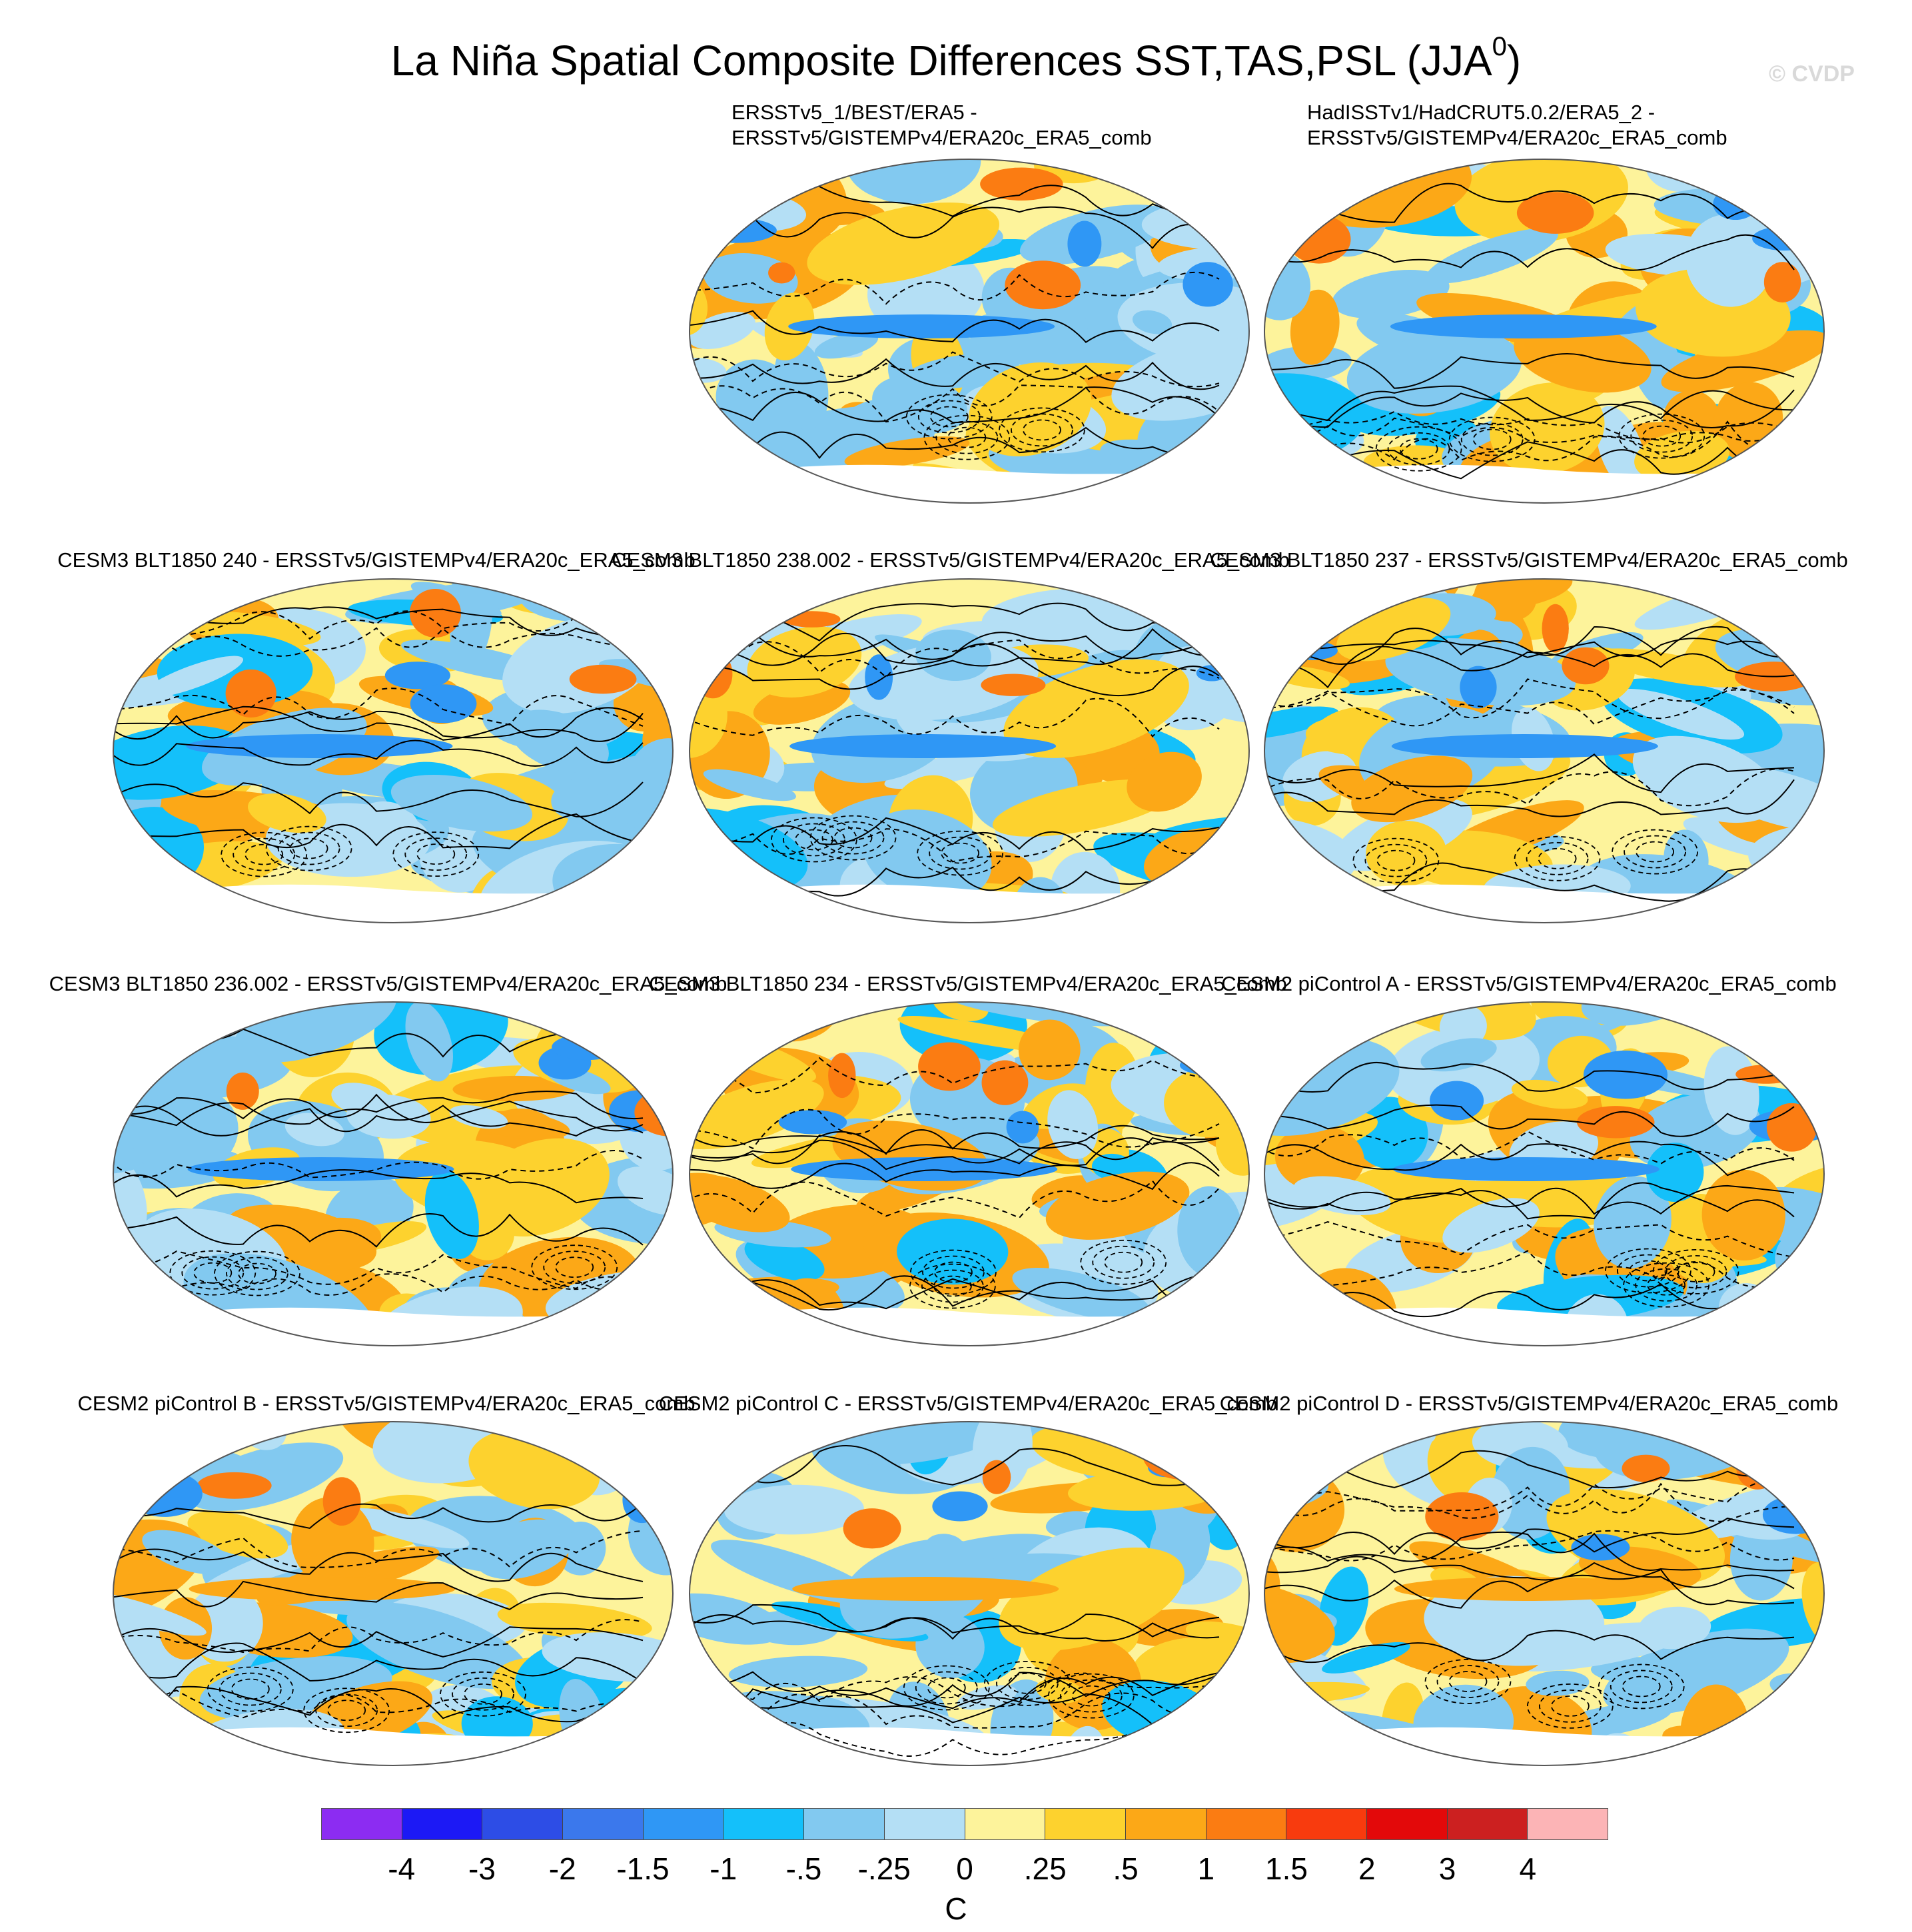 Image resolution: width=1912 pixels, height=1932 pixels. Describe the element at coordinates (562, 1868) in the screenshot. I see `colorbar-tick-label: -2` at that location.